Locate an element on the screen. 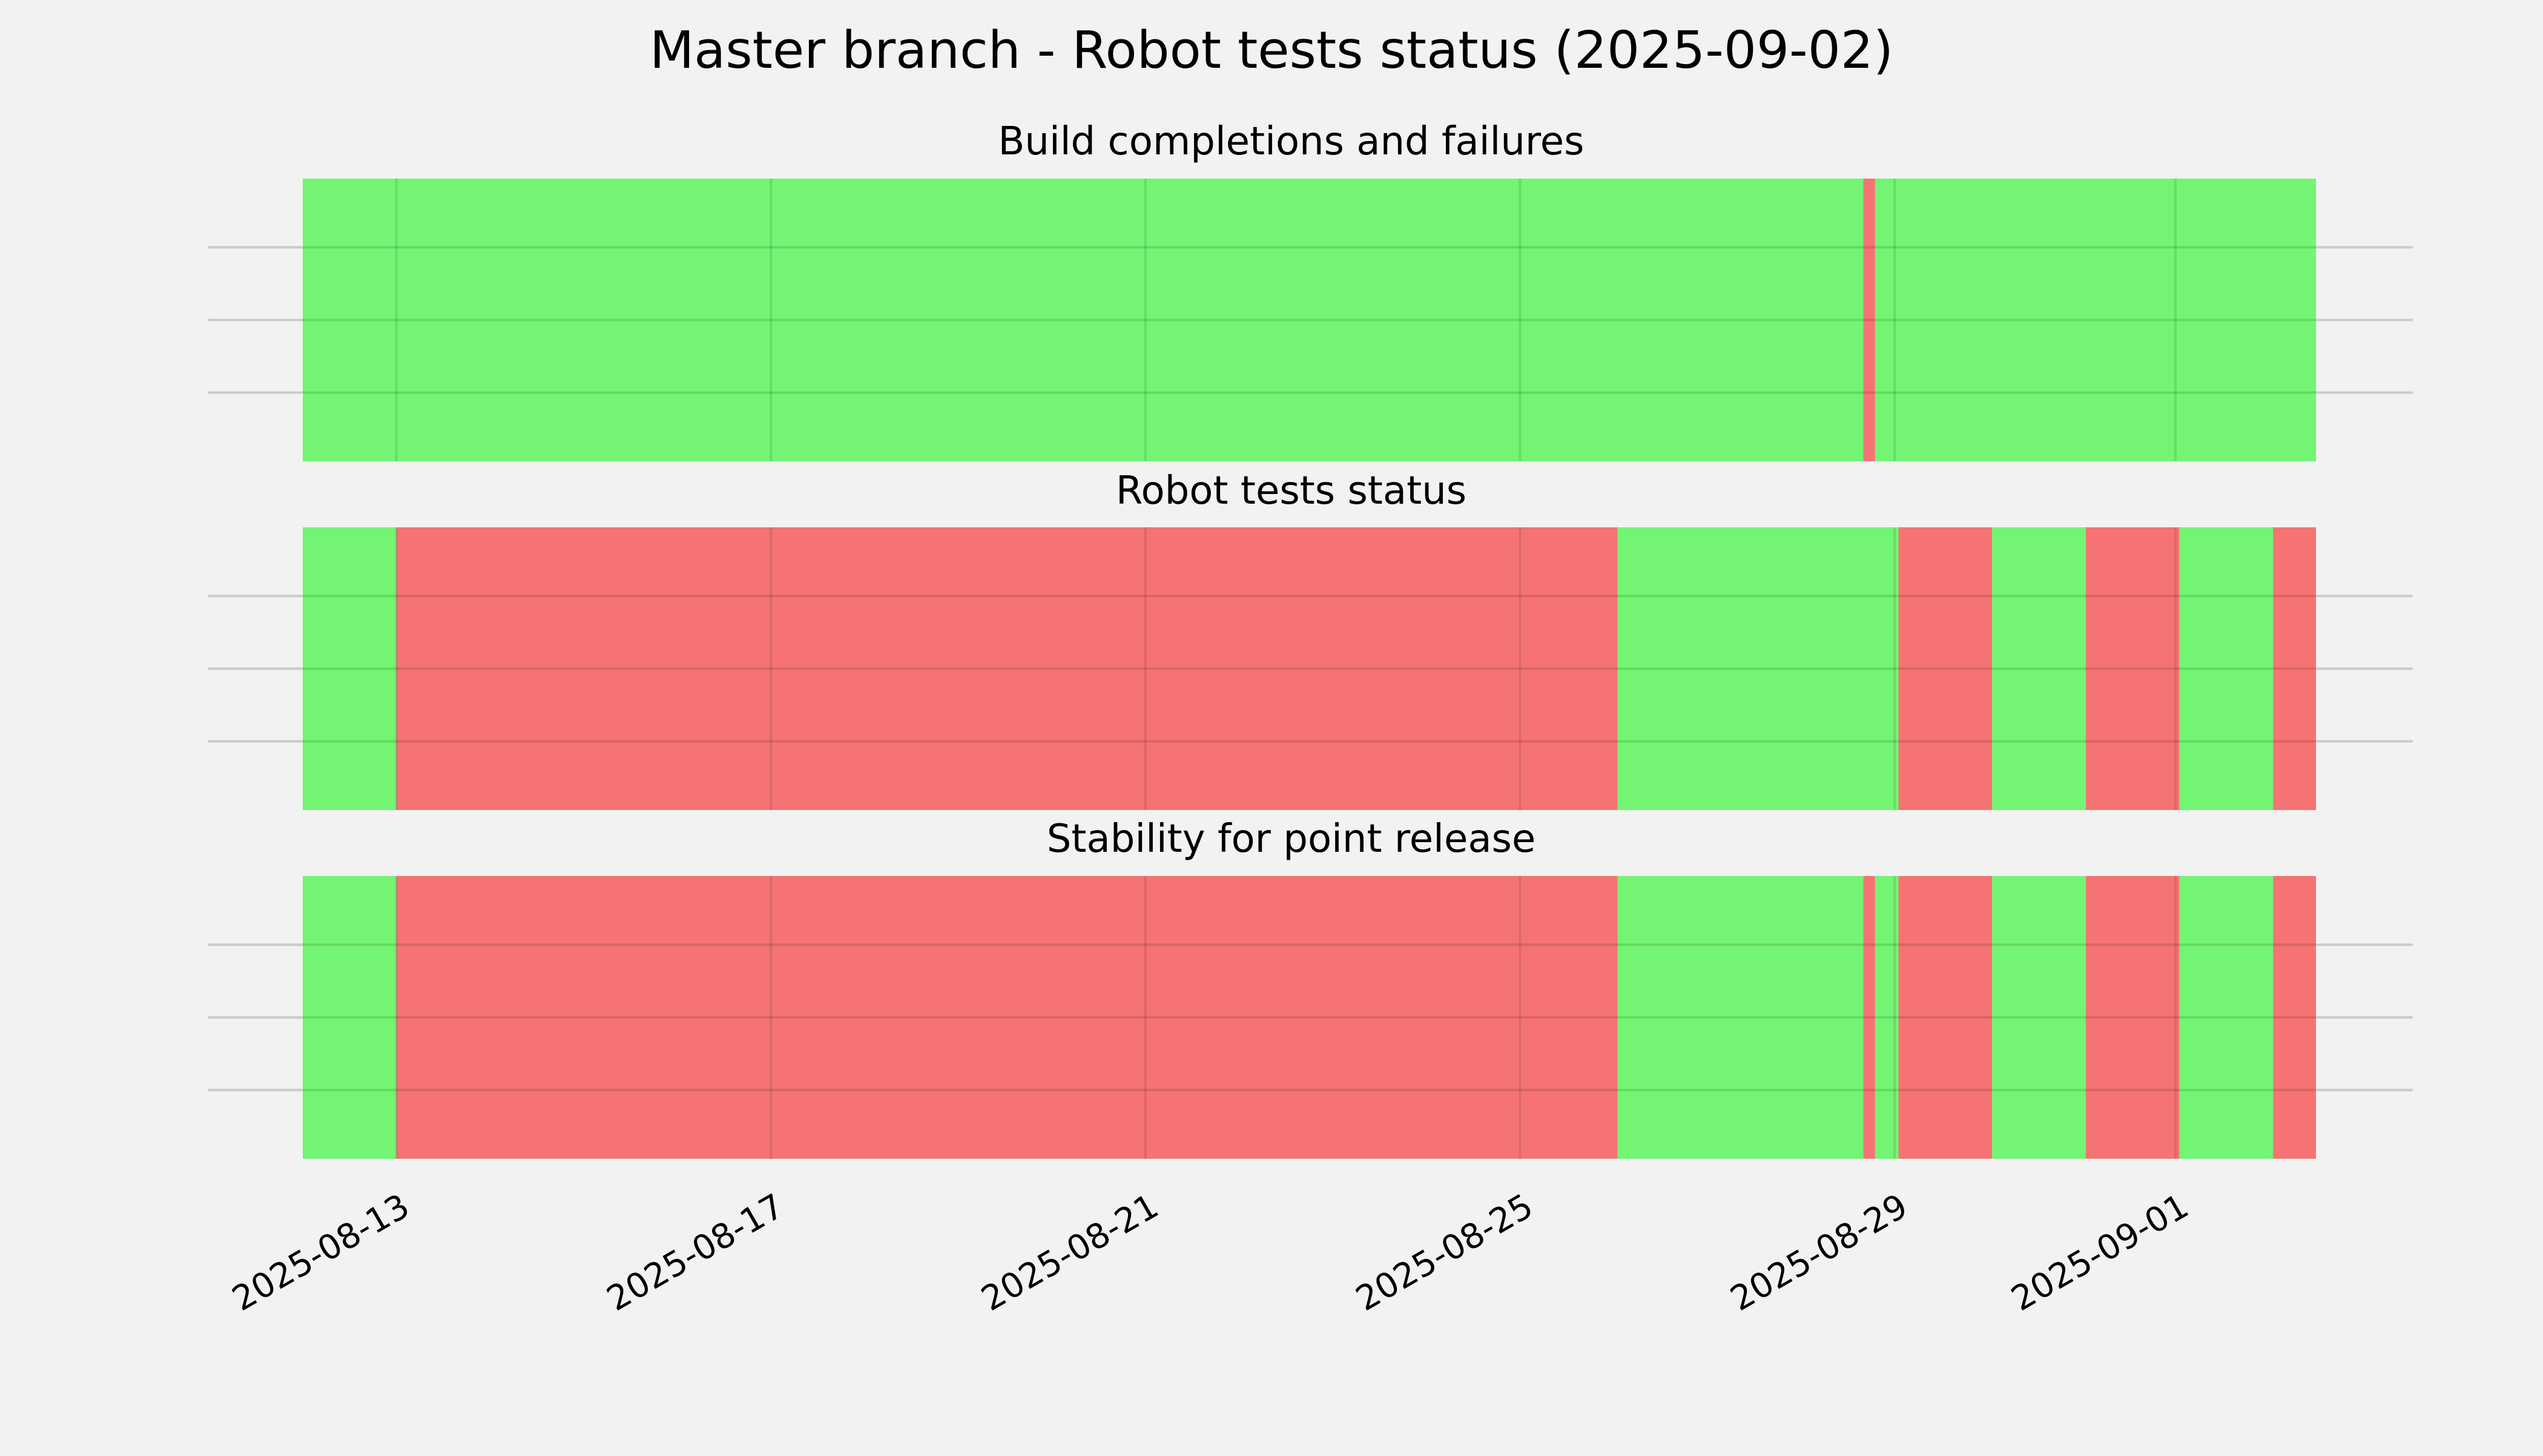 The width and height of the screenshot is (2543, 1456). panel-title: Build completions and failures is located at coordinates (1292, 141).